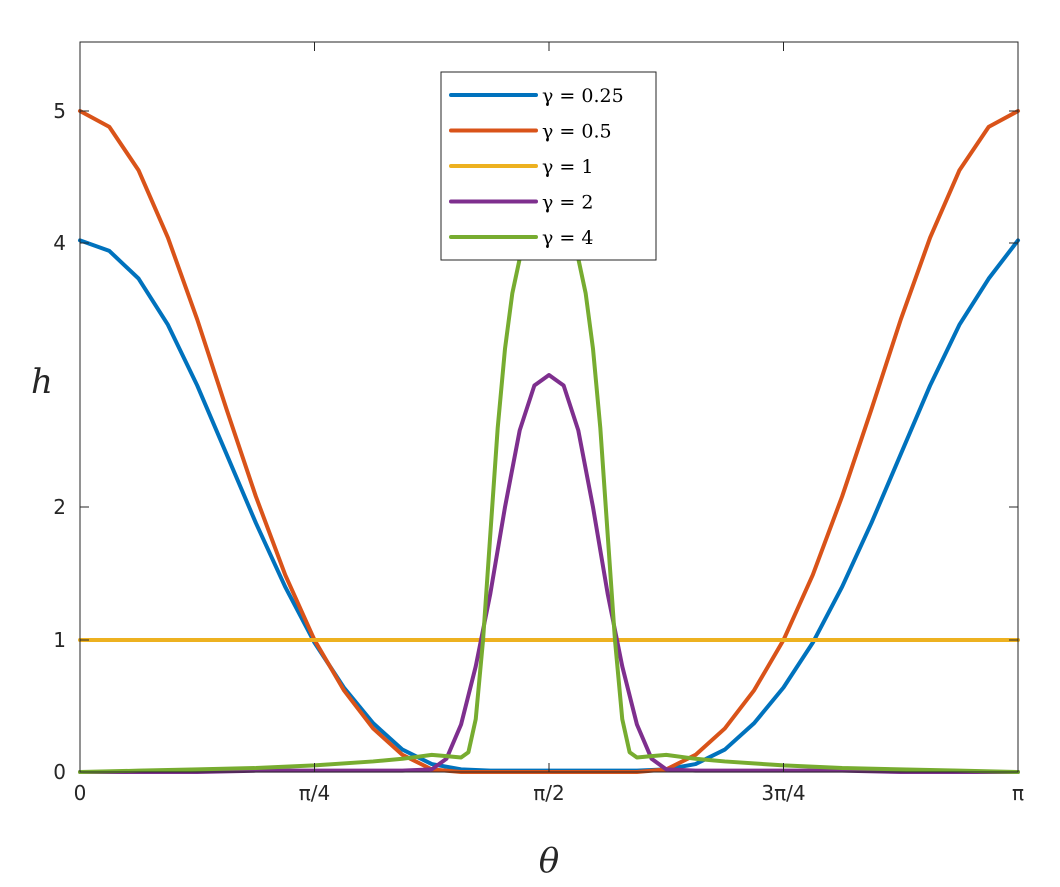 The height and width of the screenshot is (887, 1060). What do you see at coordinates (80, 793) in the screenshot?
I see `x-tick-label: 0` at bounding box center [80, 793].